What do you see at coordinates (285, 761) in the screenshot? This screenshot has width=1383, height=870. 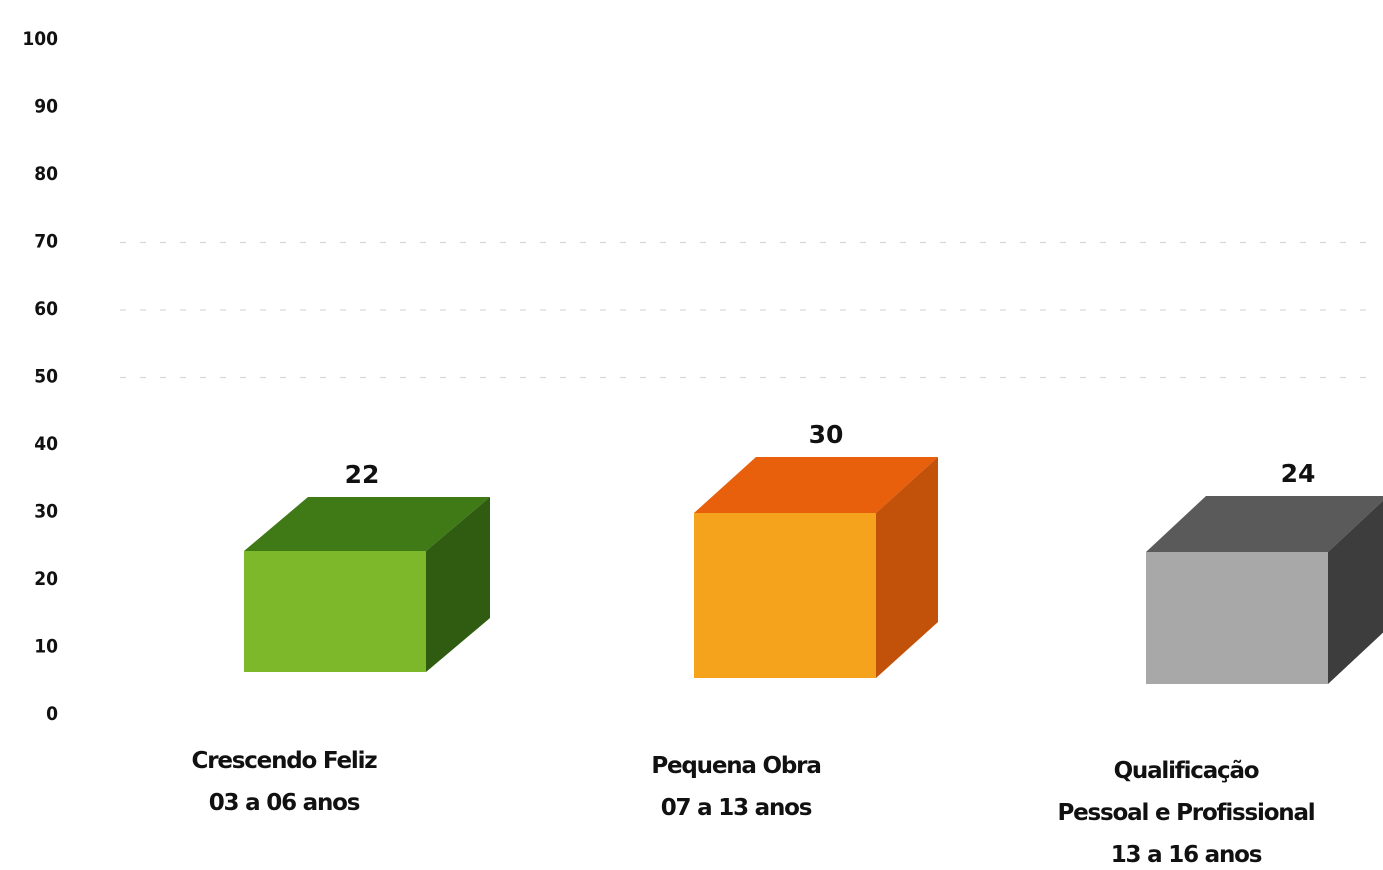 I see `category-label: Crescendo Feliz` at bounding box center [285, 761].